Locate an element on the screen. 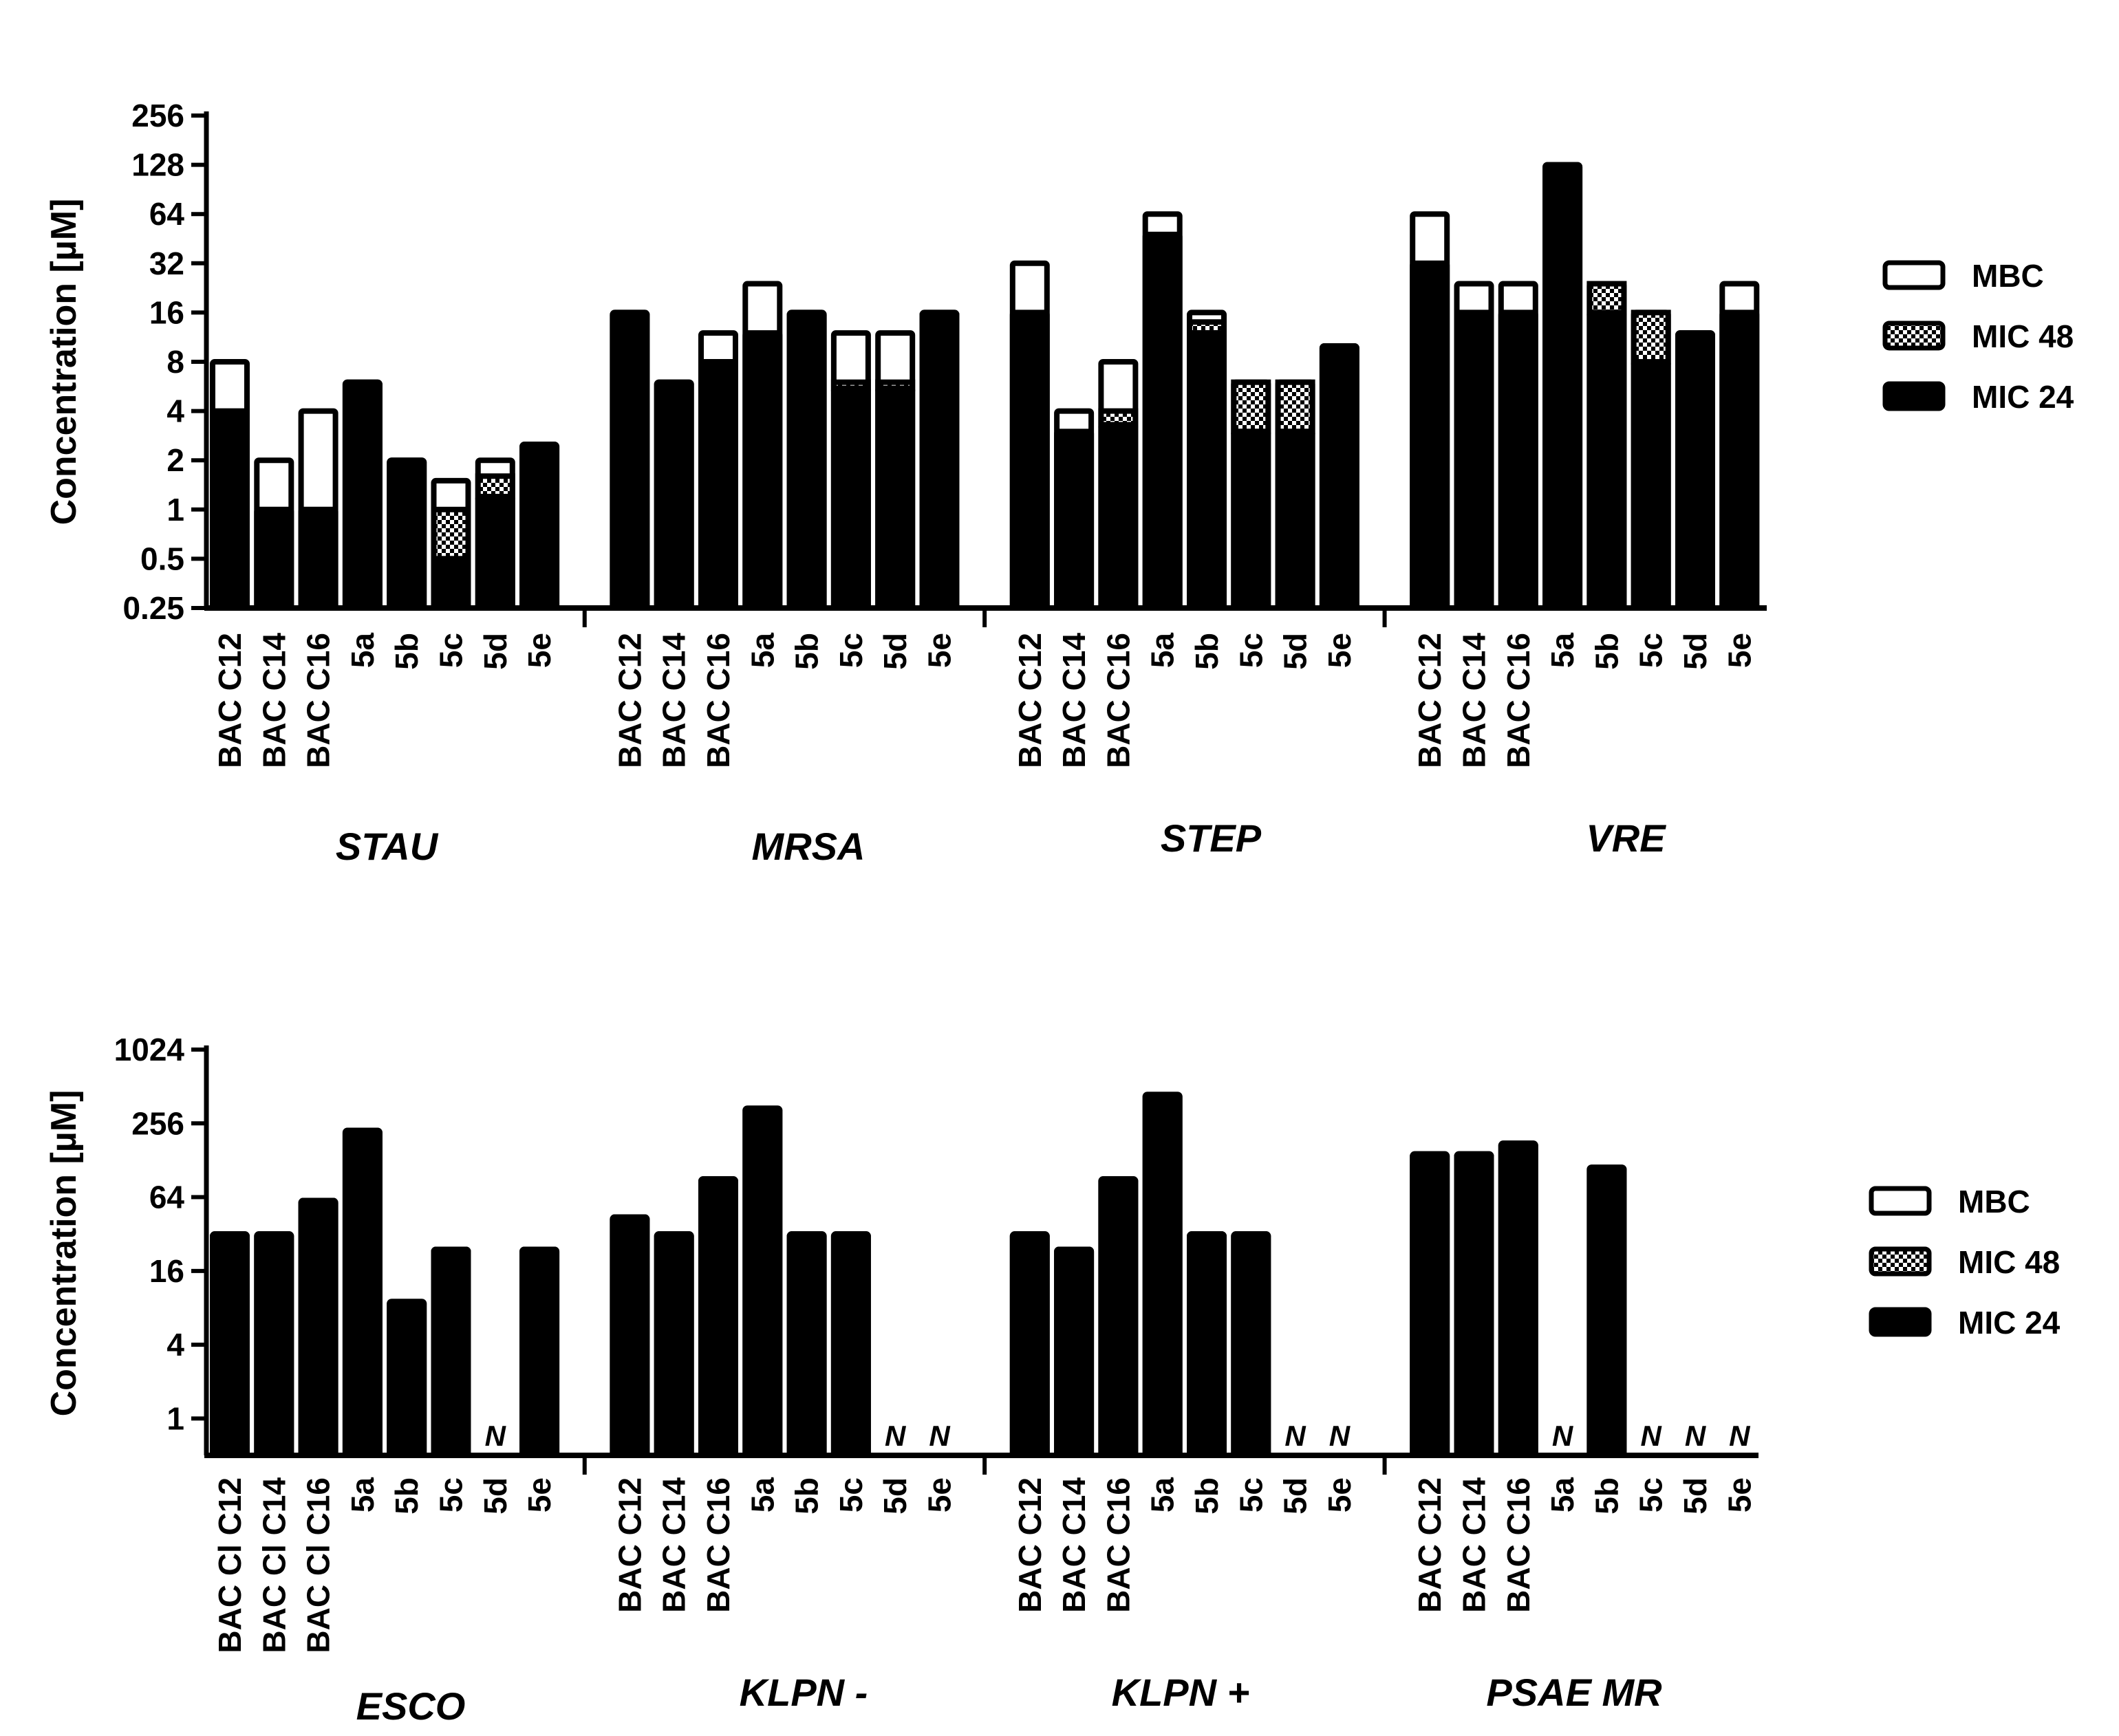 Image resolution: width=2119 pixels, height=1736 pixels. y-tick-label: 8 is located at coordinates (175, 362).